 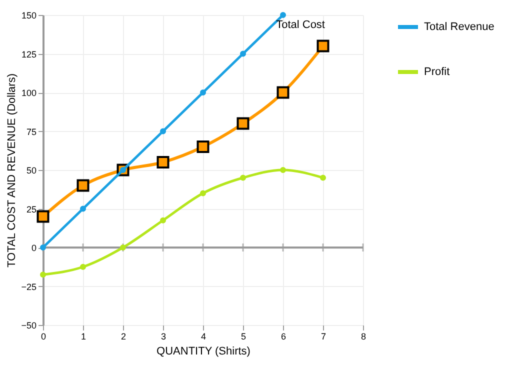 I want to click on x-tick-label: 8, so click(x=363, y=337).